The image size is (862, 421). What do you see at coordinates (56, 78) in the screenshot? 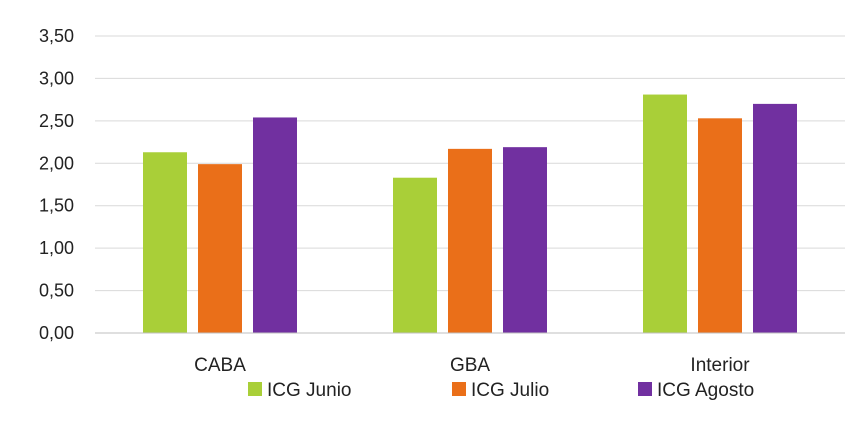
I see `y-tick-label: 3,00` at bounding box center [56, 78].